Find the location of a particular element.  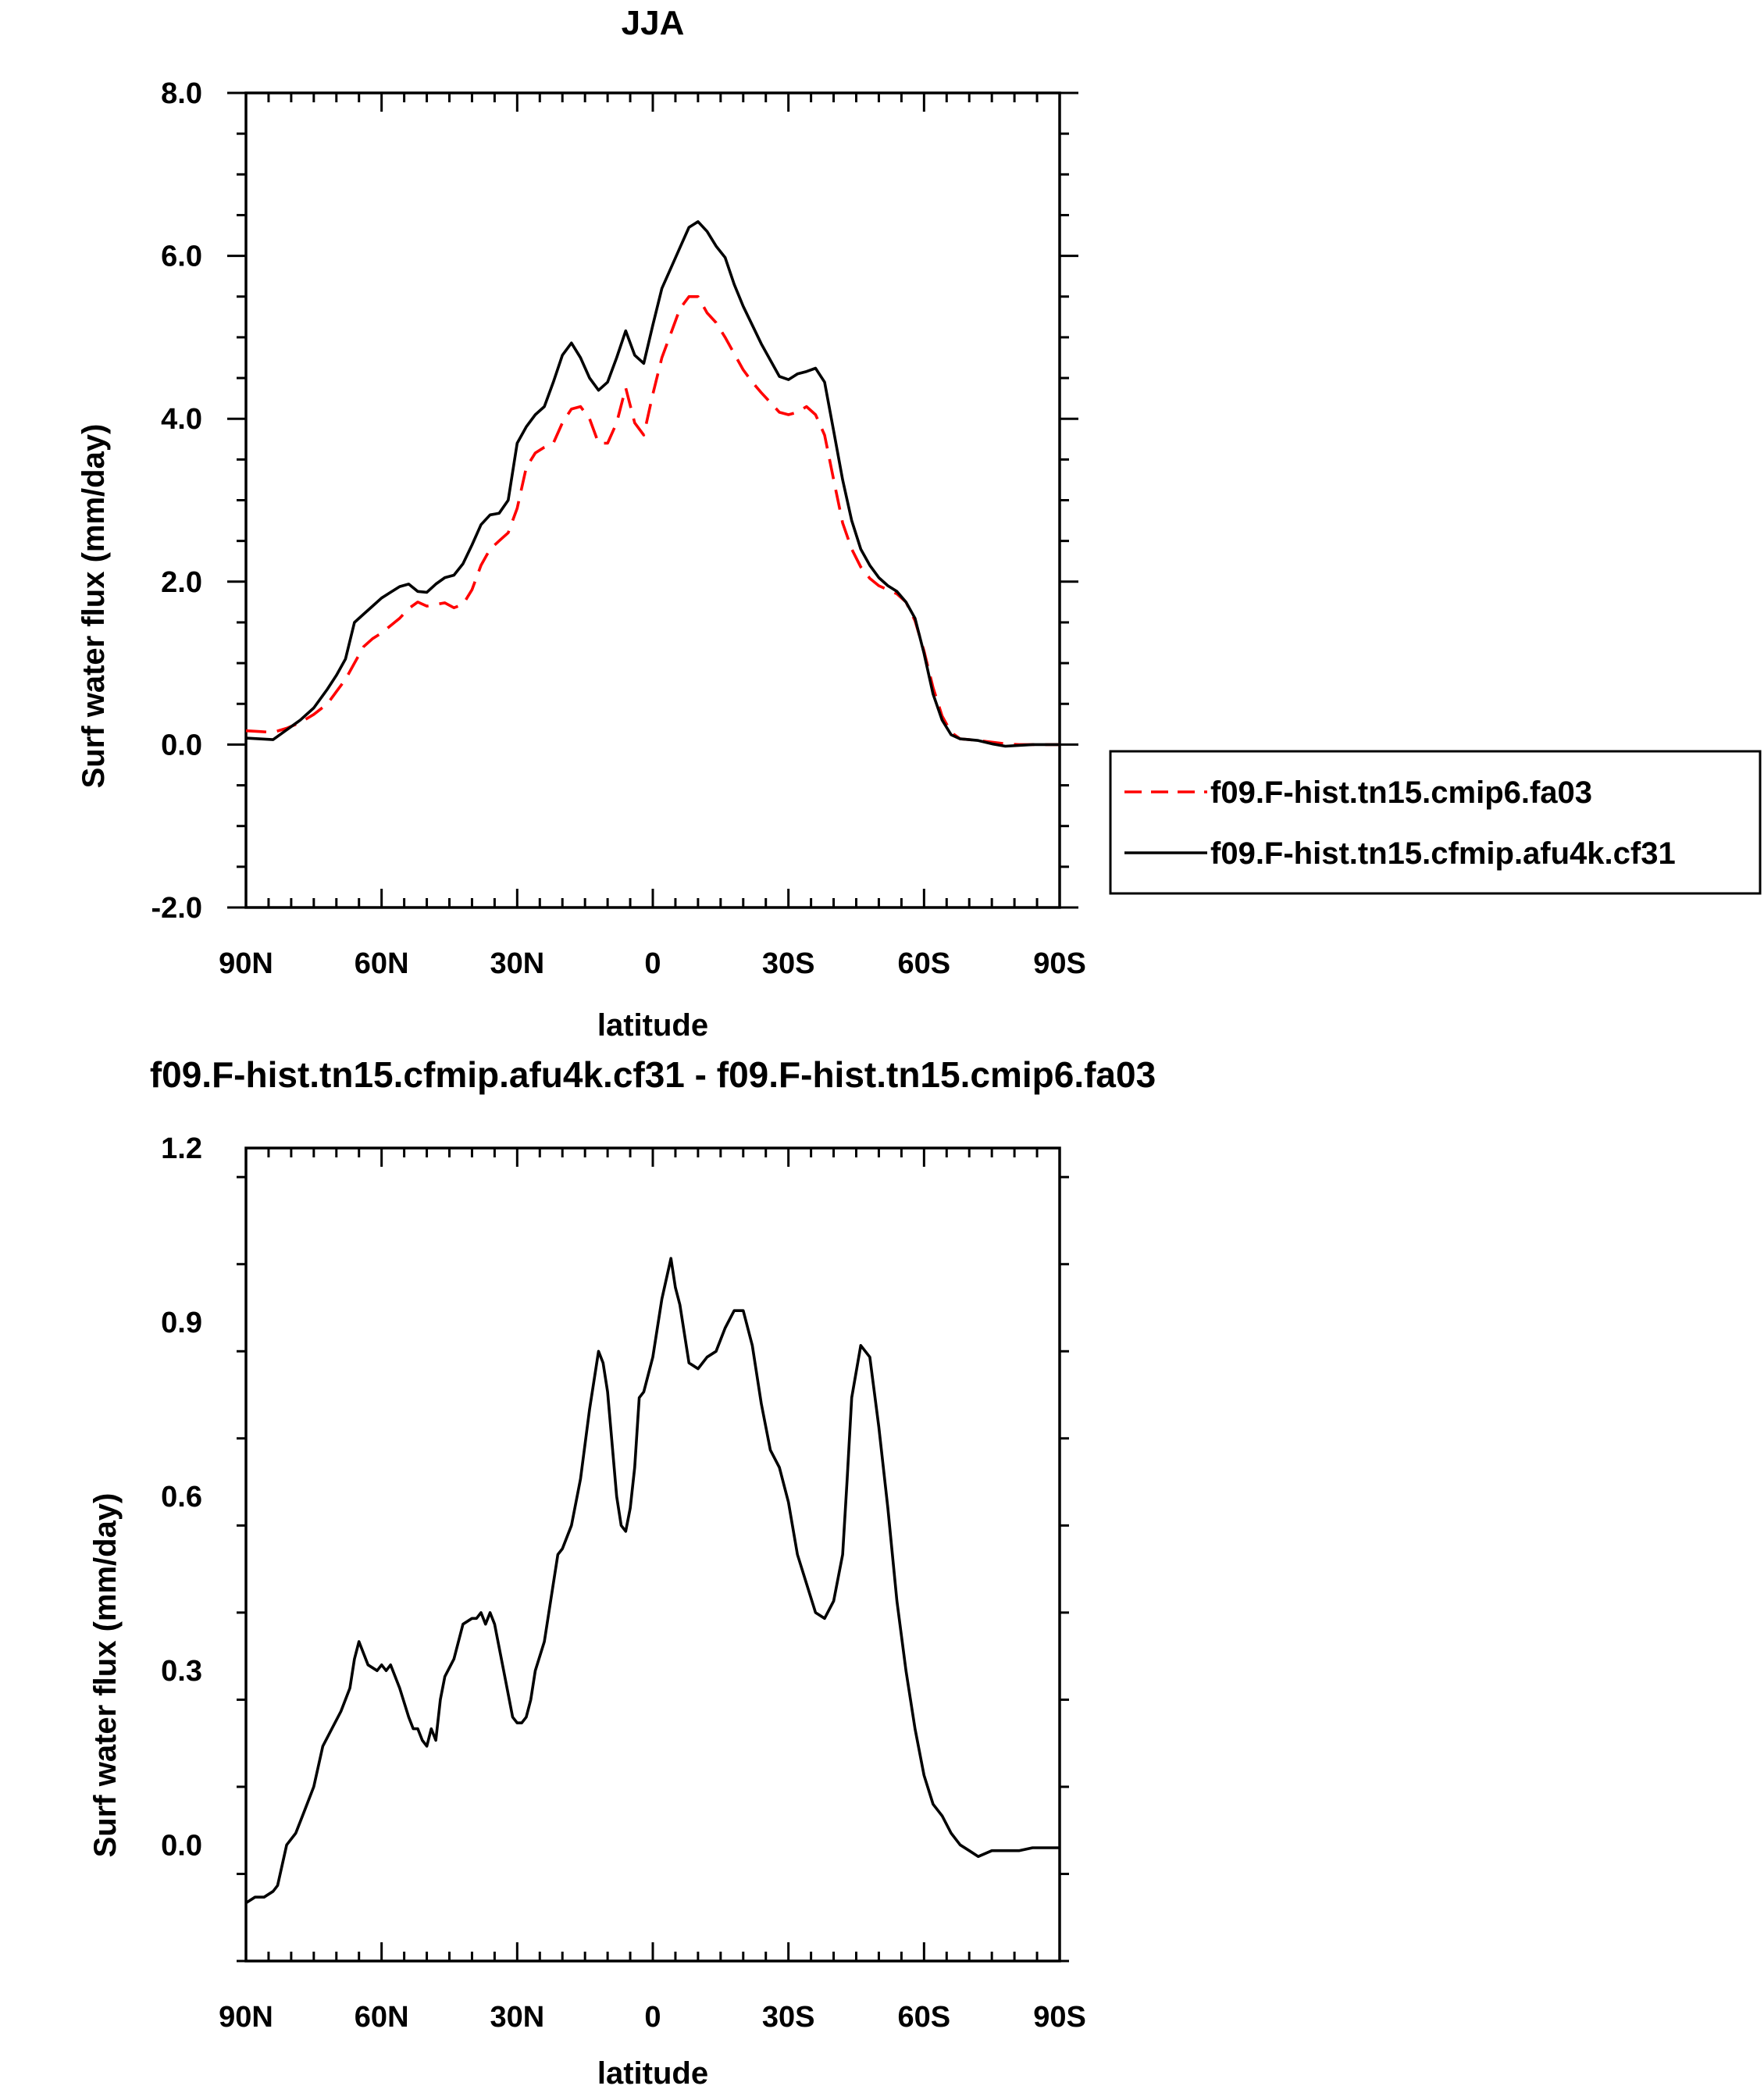

bottom-x-axis-label: latitude is located at coordinates (652, 2073).